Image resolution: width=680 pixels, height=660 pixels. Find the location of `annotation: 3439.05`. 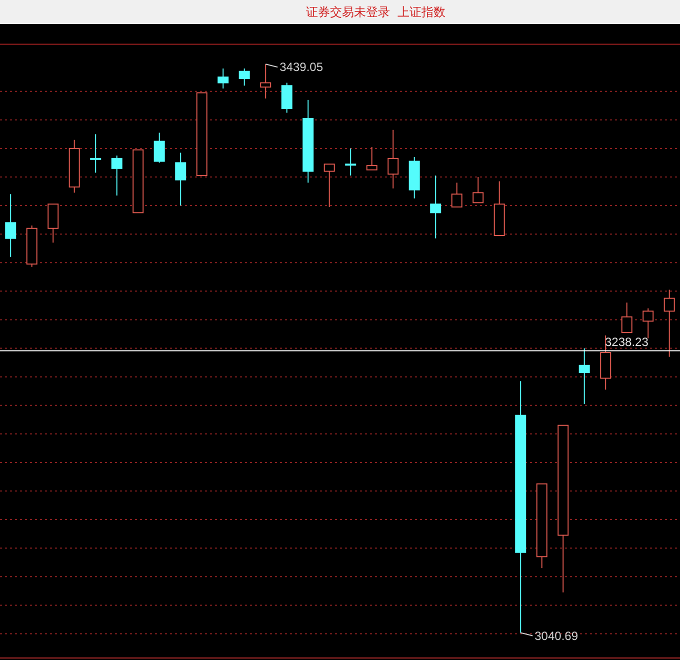

annotation: 3439.05 is located at coordinates (302, 67).